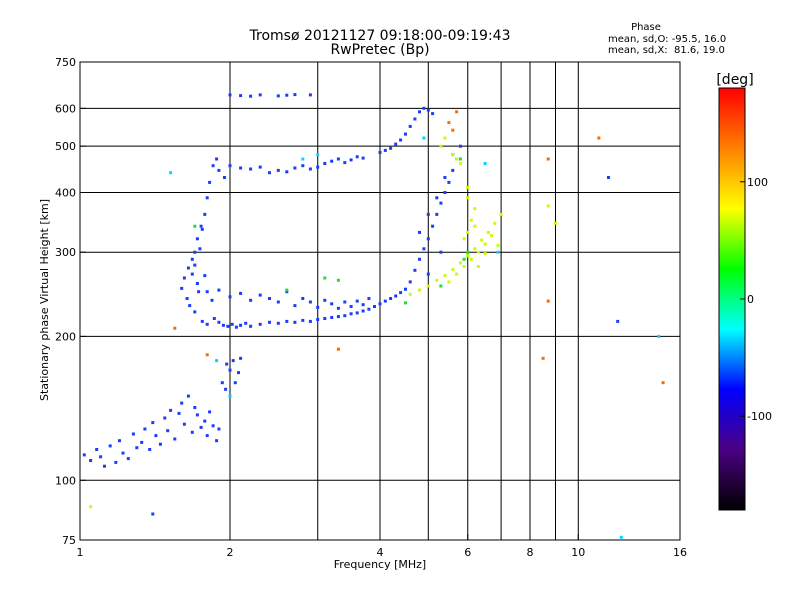 The width and height of the screenshot is (800, 600). Describe the element at coordinates (65, 62) in the screenshot. I see `y-tick-label: 750` at that location.